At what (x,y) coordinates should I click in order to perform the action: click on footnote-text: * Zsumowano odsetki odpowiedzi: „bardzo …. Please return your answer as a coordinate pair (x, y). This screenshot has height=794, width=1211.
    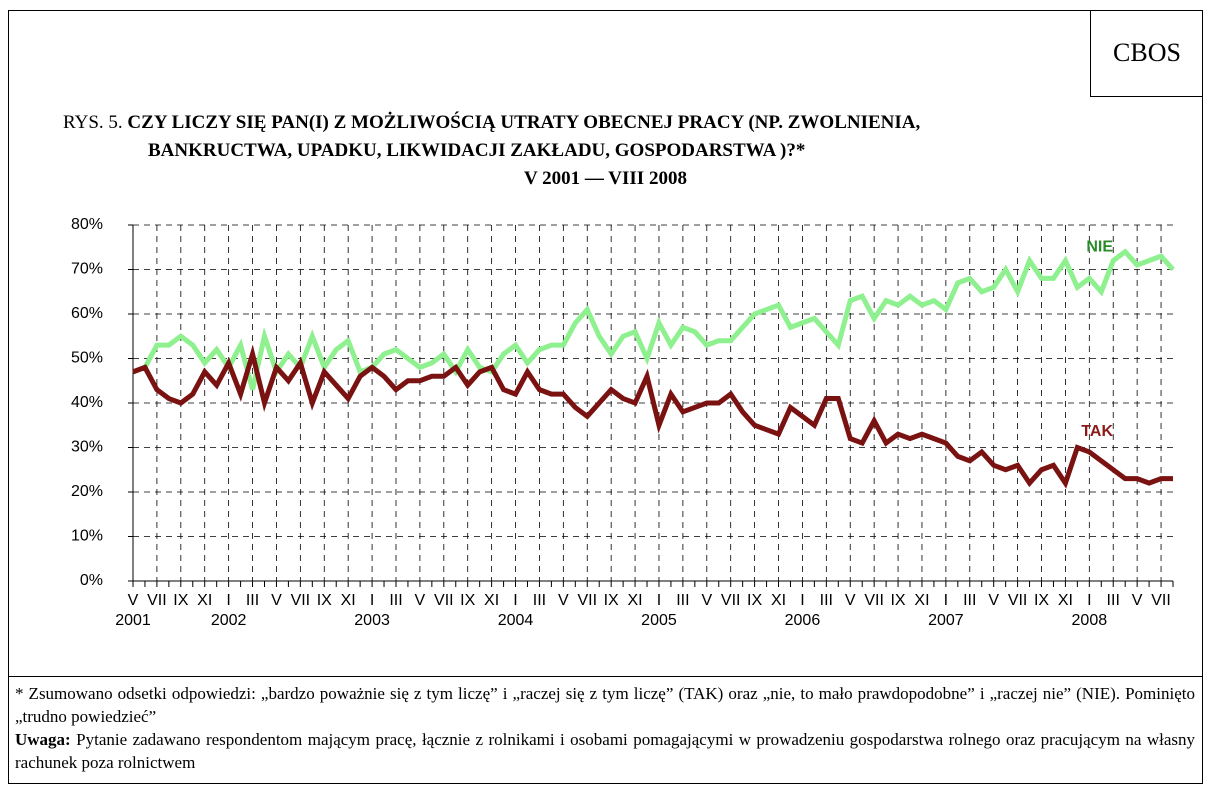
    Looking at the image, I should click on (605, 705).